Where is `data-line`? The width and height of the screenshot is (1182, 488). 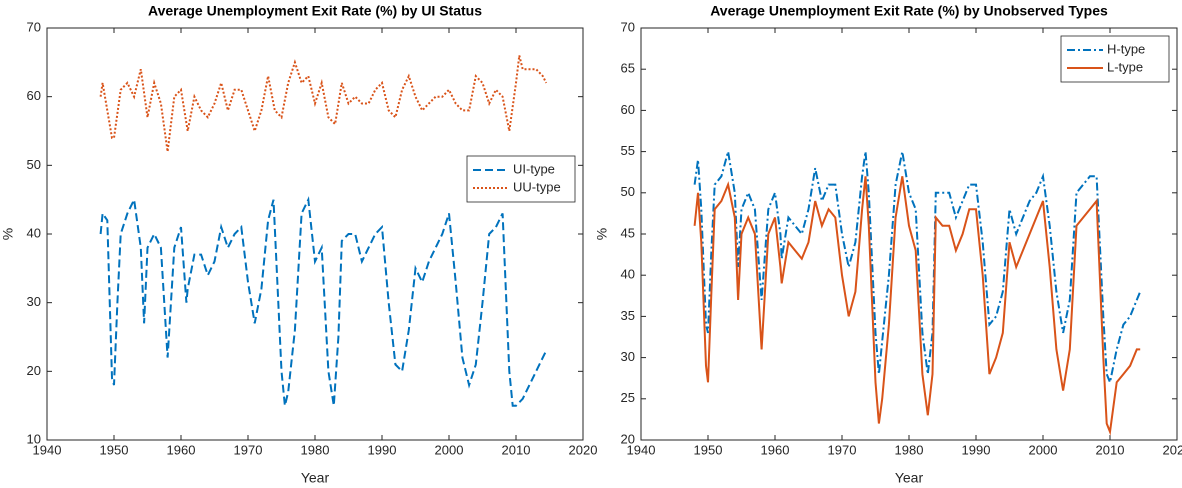
data-line is located at coordinates (323, 103).